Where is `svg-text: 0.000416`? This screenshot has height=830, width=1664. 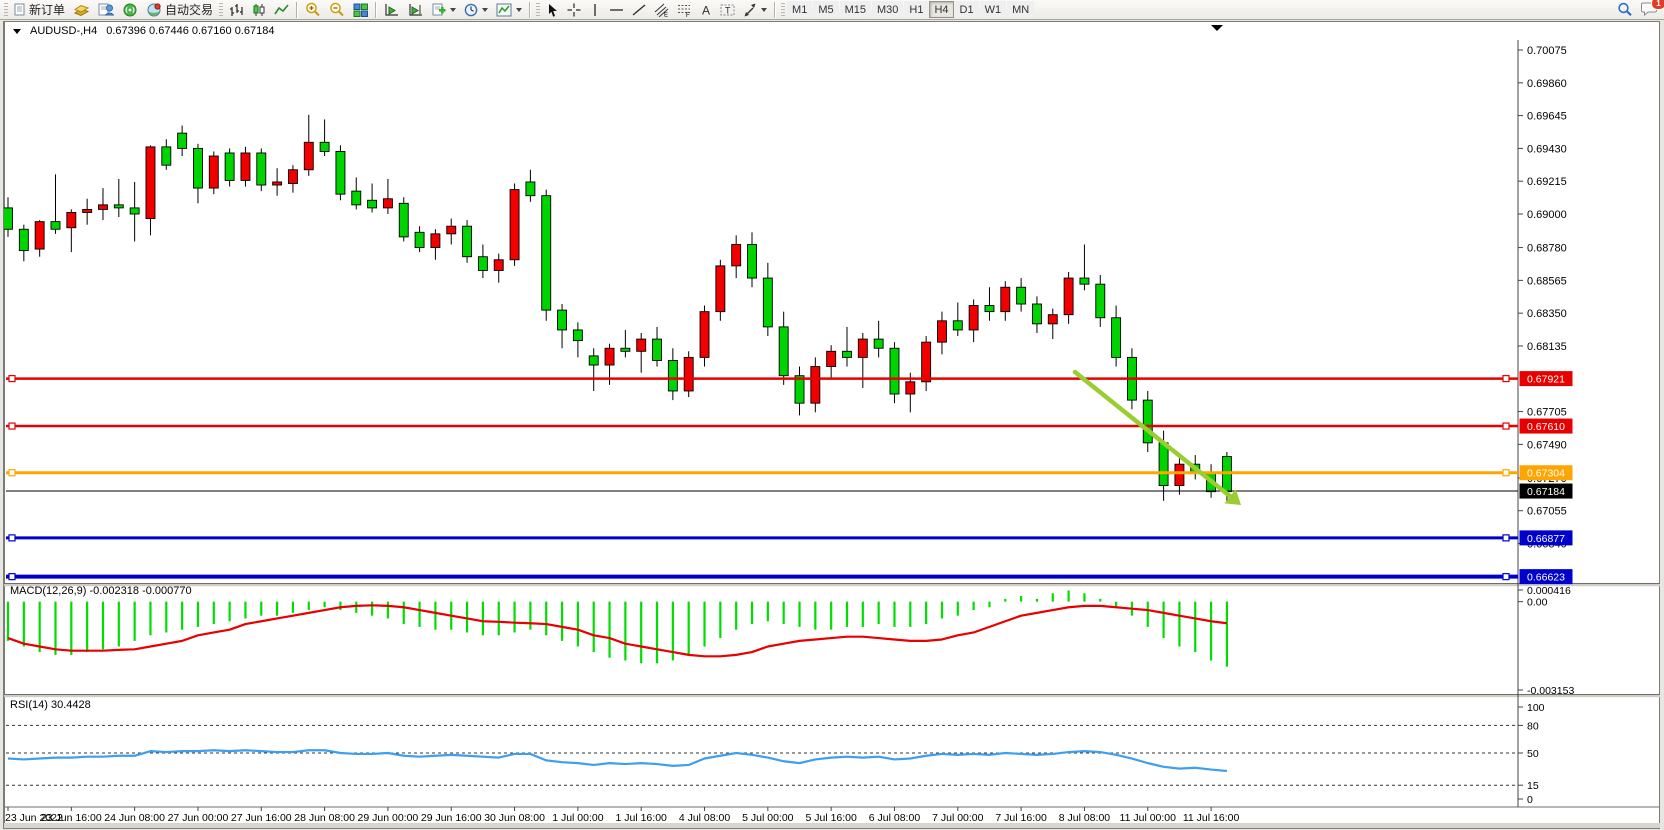 svg-text: 0.000416 is located at coordinates (1549, 591).